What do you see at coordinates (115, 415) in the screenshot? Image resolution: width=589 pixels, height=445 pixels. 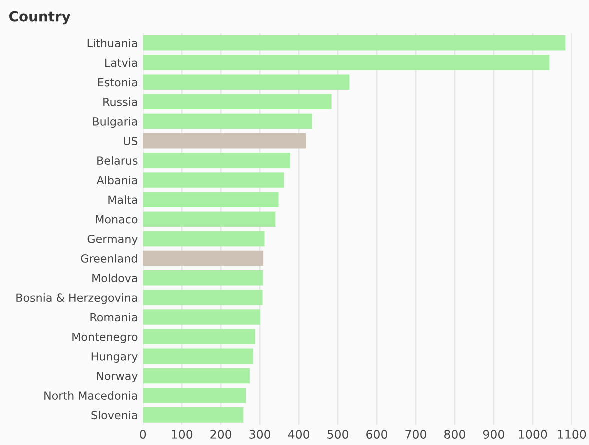 I see `y-tick-label: Slovenia` at bounding box center [115, 415].